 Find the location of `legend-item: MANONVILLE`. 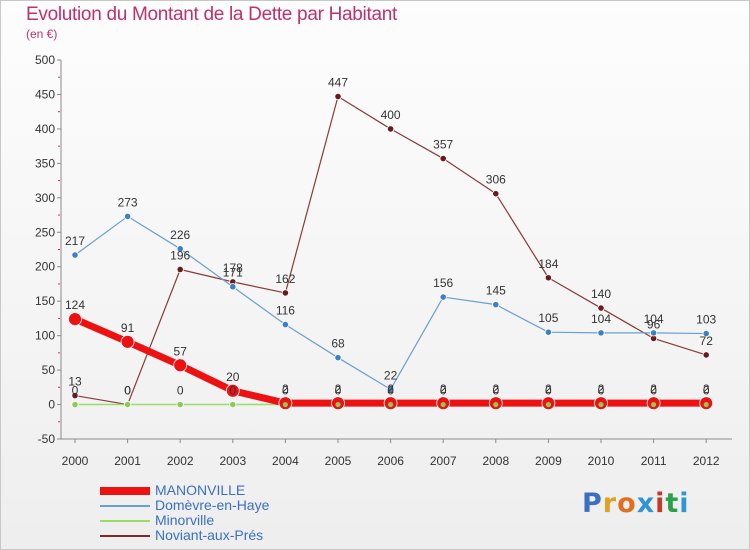

legend-item: MANONVILLE is located at coordinates (184, 490).